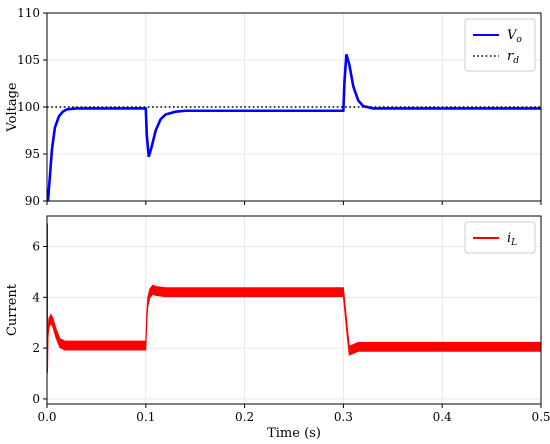 The width and height of the screenshot is (550, 444). I want to click on x-axis-label: Time (s), so click(294, 433).